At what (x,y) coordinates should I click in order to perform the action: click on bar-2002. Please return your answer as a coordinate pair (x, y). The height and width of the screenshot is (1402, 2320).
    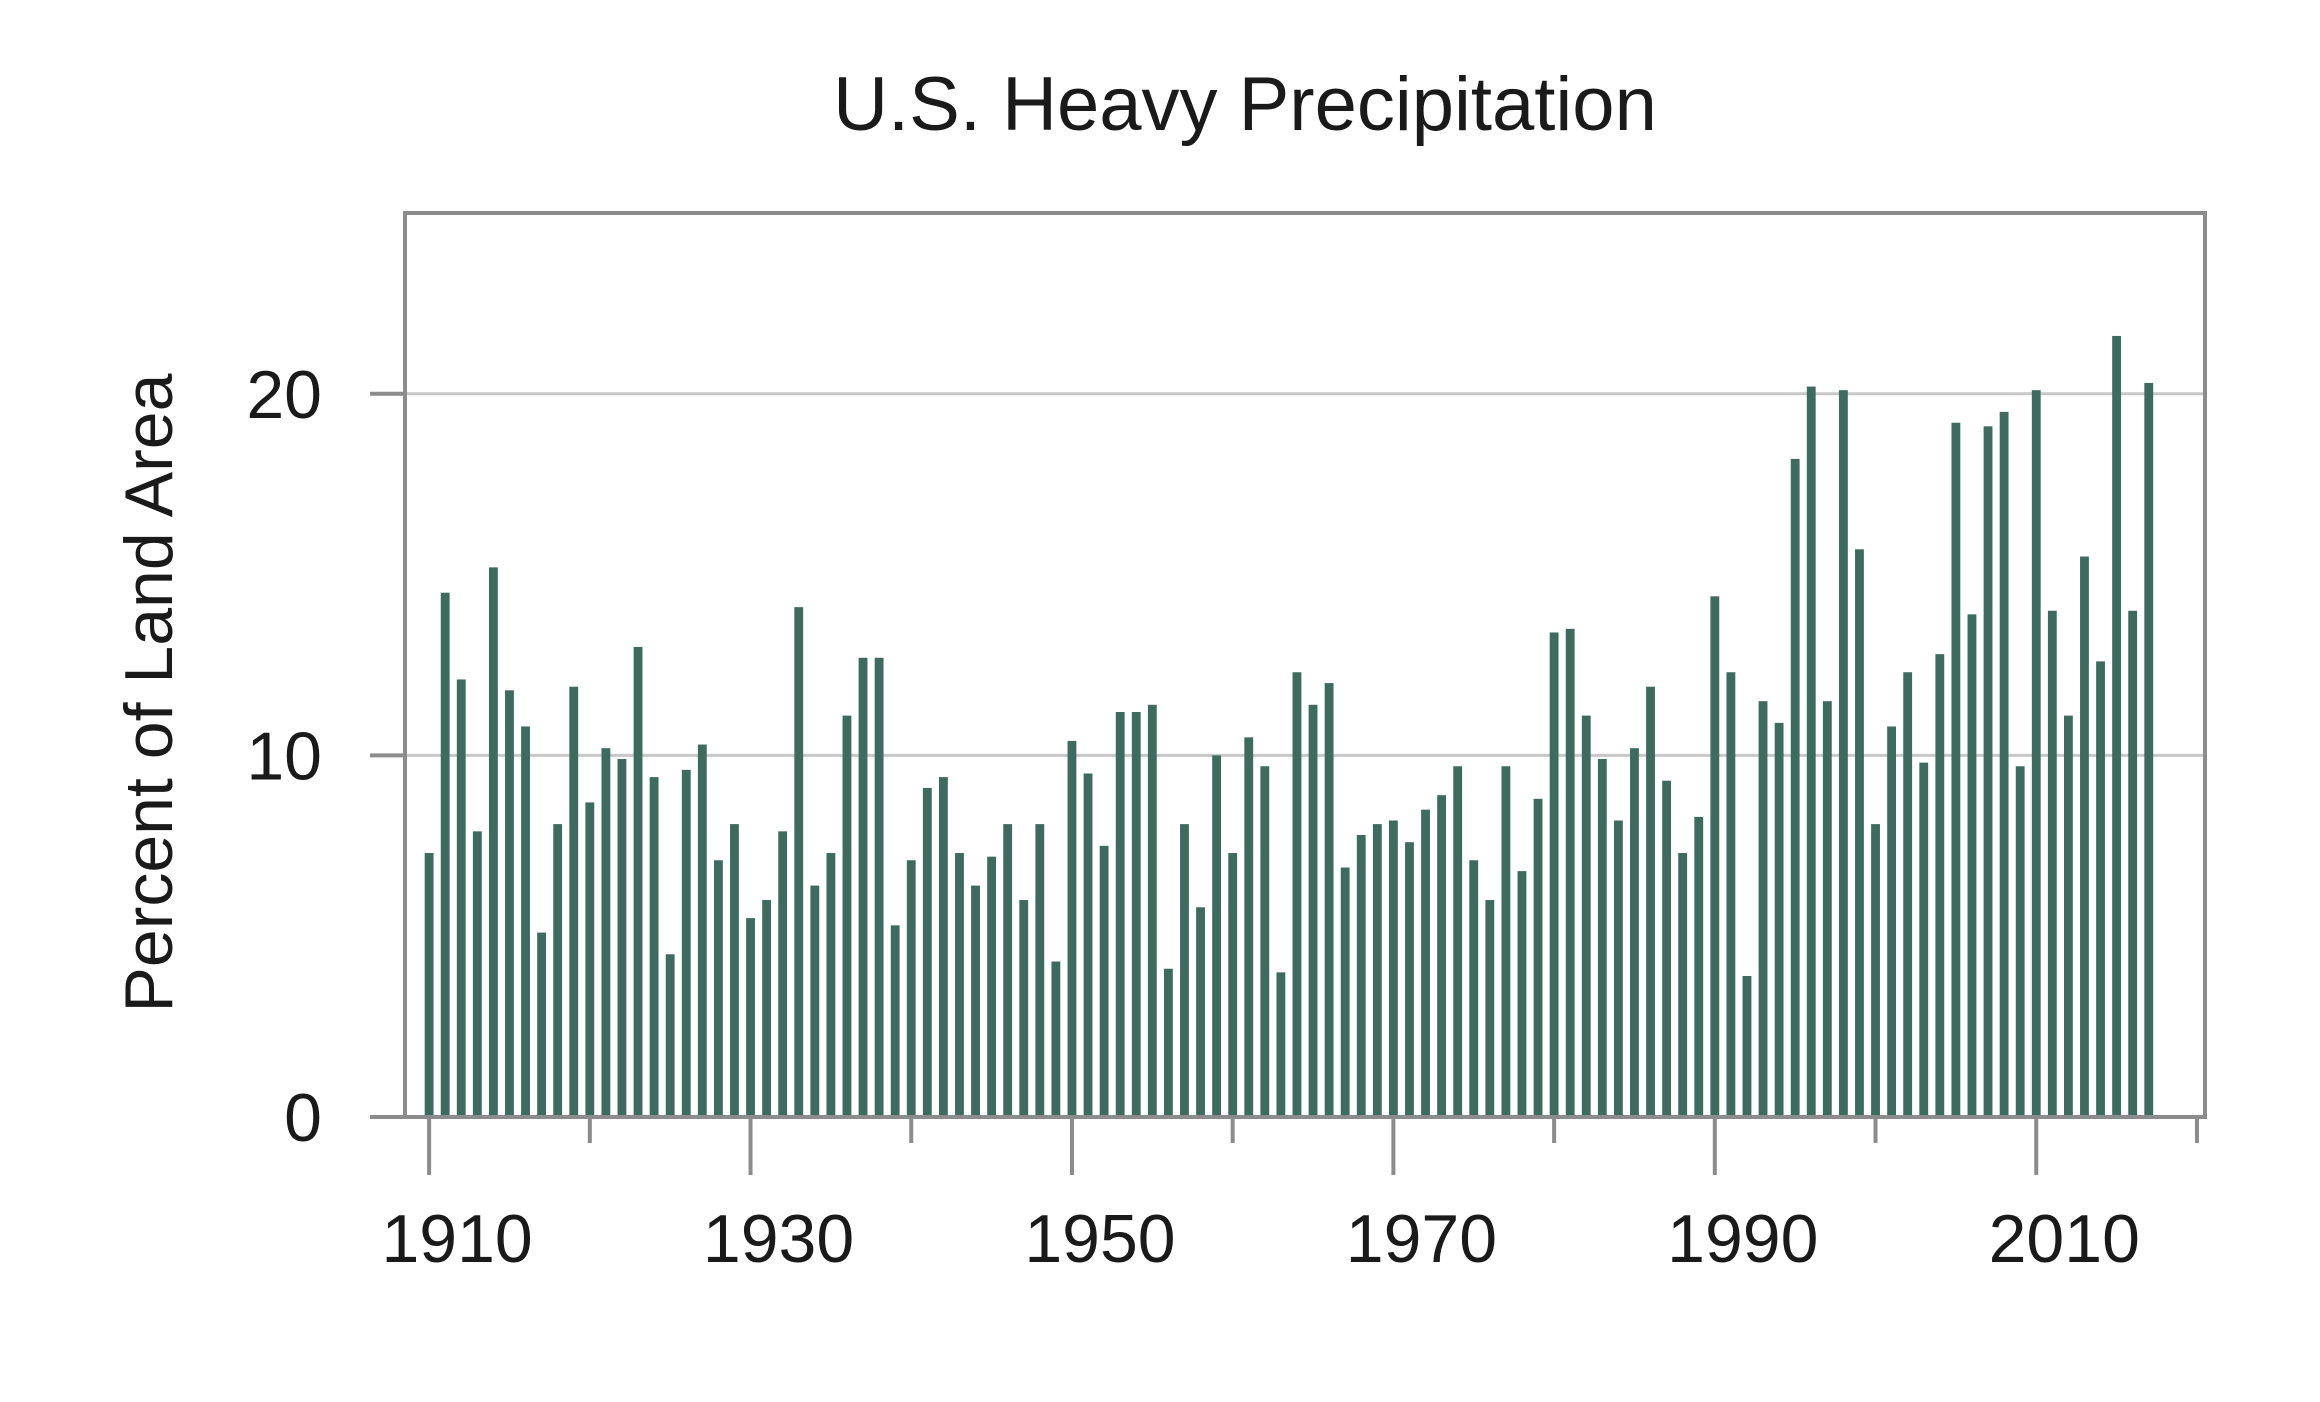
    Looking at the image, I should click on (1908, 894).